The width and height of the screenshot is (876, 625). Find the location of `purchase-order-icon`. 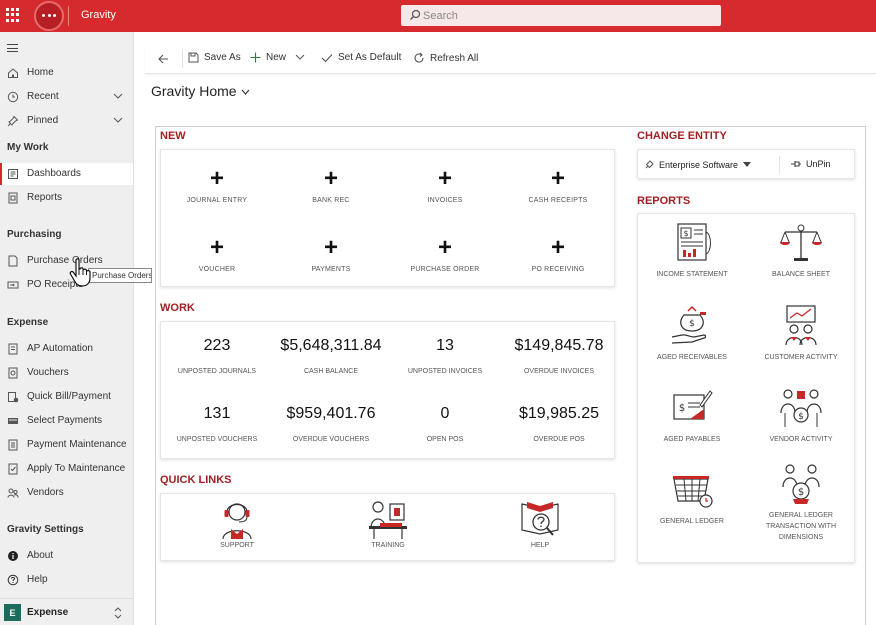

purchase-order-icon is located at coordinates (13, 261).